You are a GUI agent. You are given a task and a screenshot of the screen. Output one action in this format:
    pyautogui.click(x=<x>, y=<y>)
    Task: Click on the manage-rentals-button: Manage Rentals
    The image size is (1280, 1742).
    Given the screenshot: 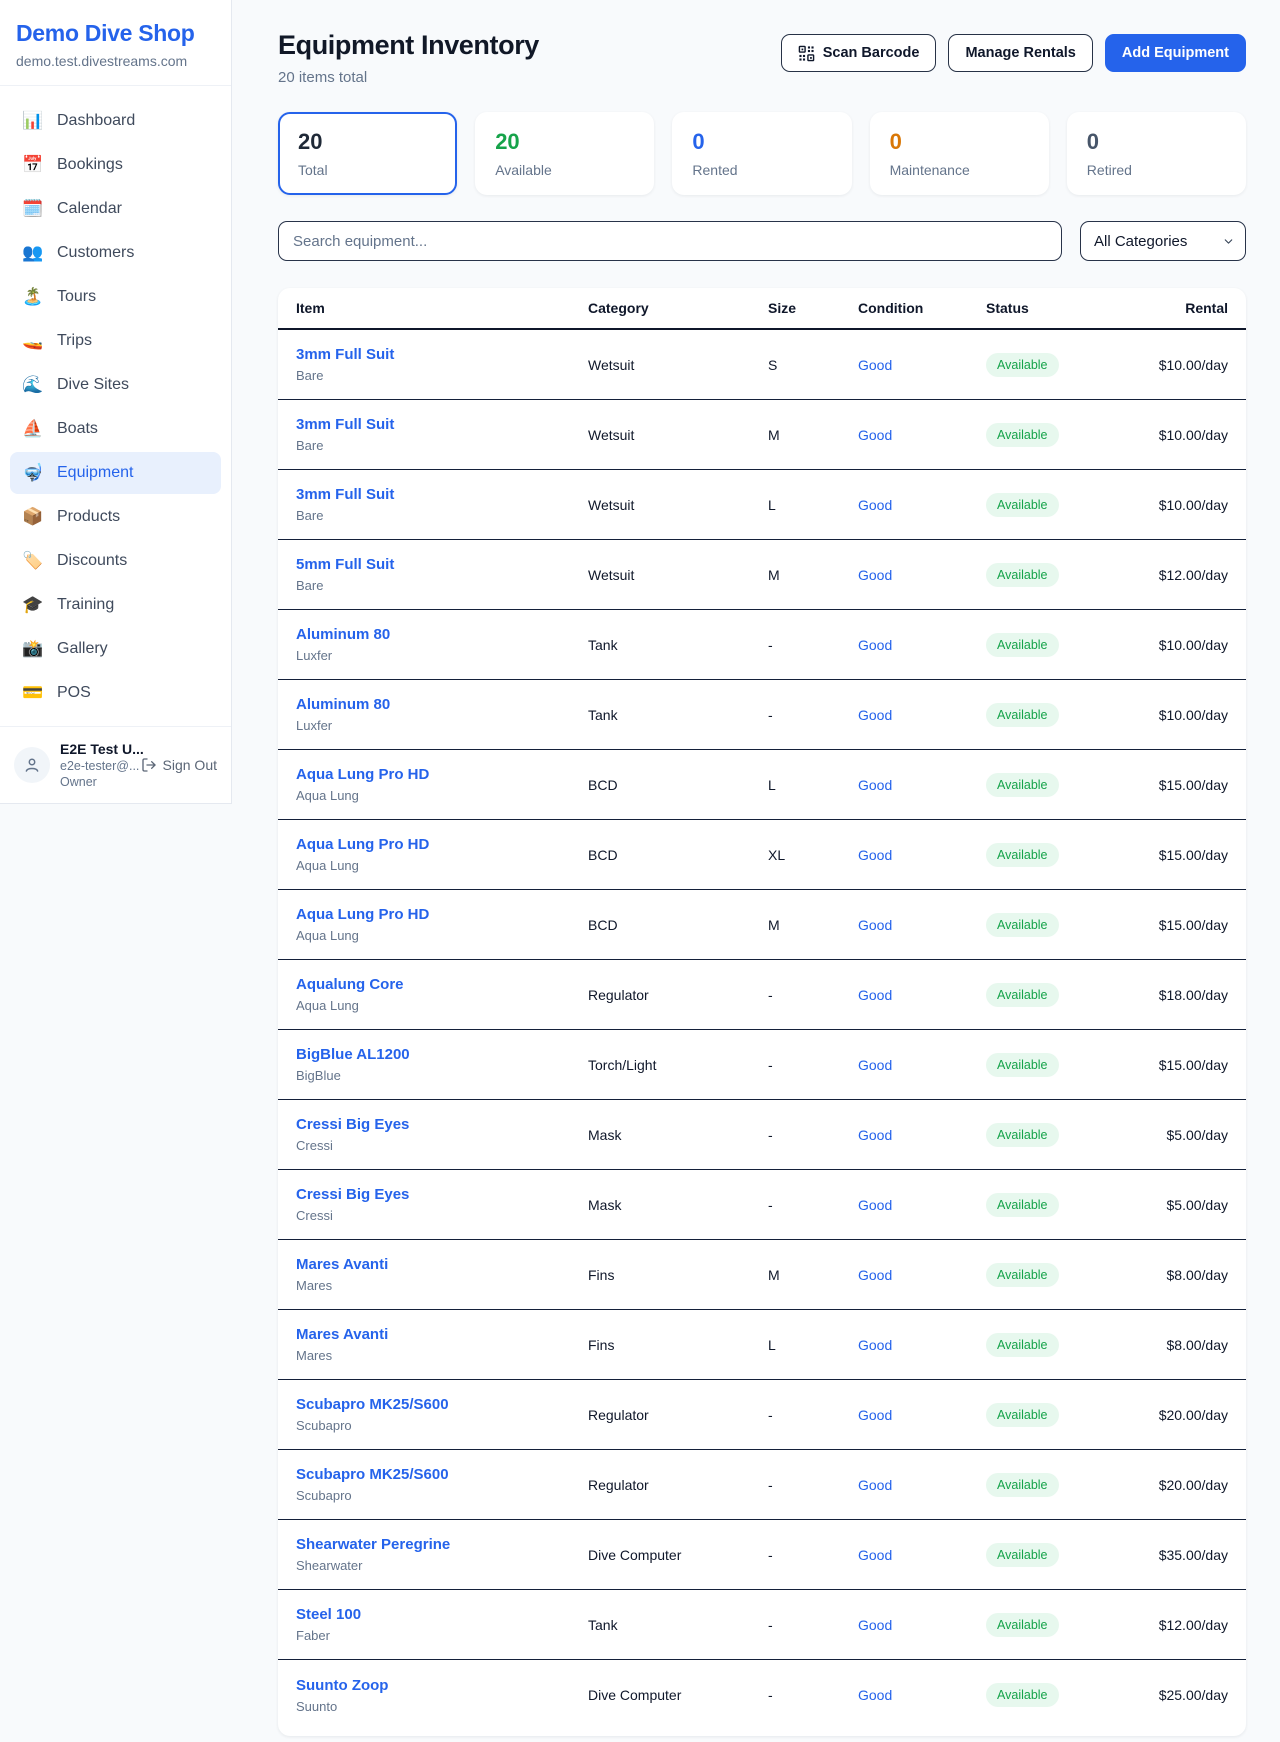 What is the action you would take?
    pyautogui.click(x=1020, y=53)
    